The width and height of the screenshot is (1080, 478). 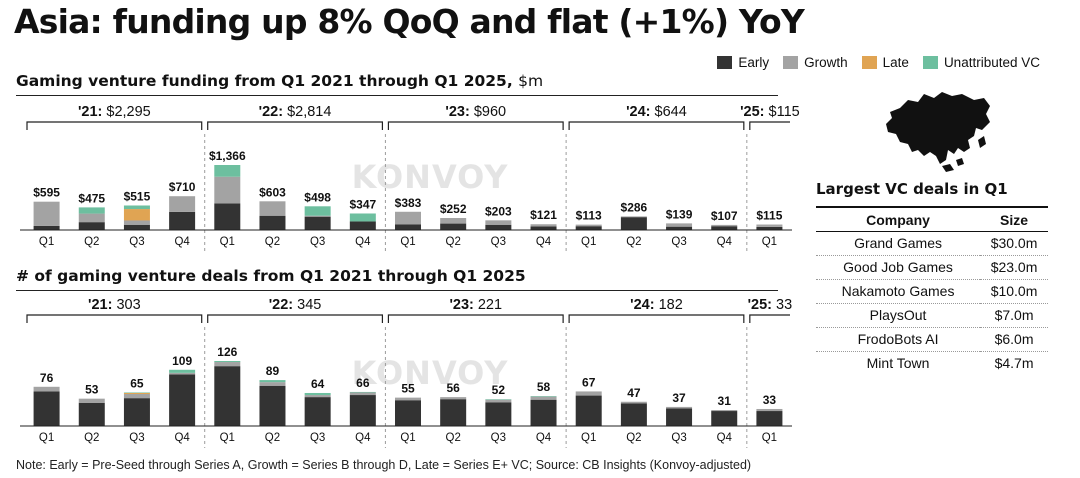 What do you see at coordinates (1014, 219) in the screenshot?
I see `size-header: Size` at bounding box center [1014, 219].